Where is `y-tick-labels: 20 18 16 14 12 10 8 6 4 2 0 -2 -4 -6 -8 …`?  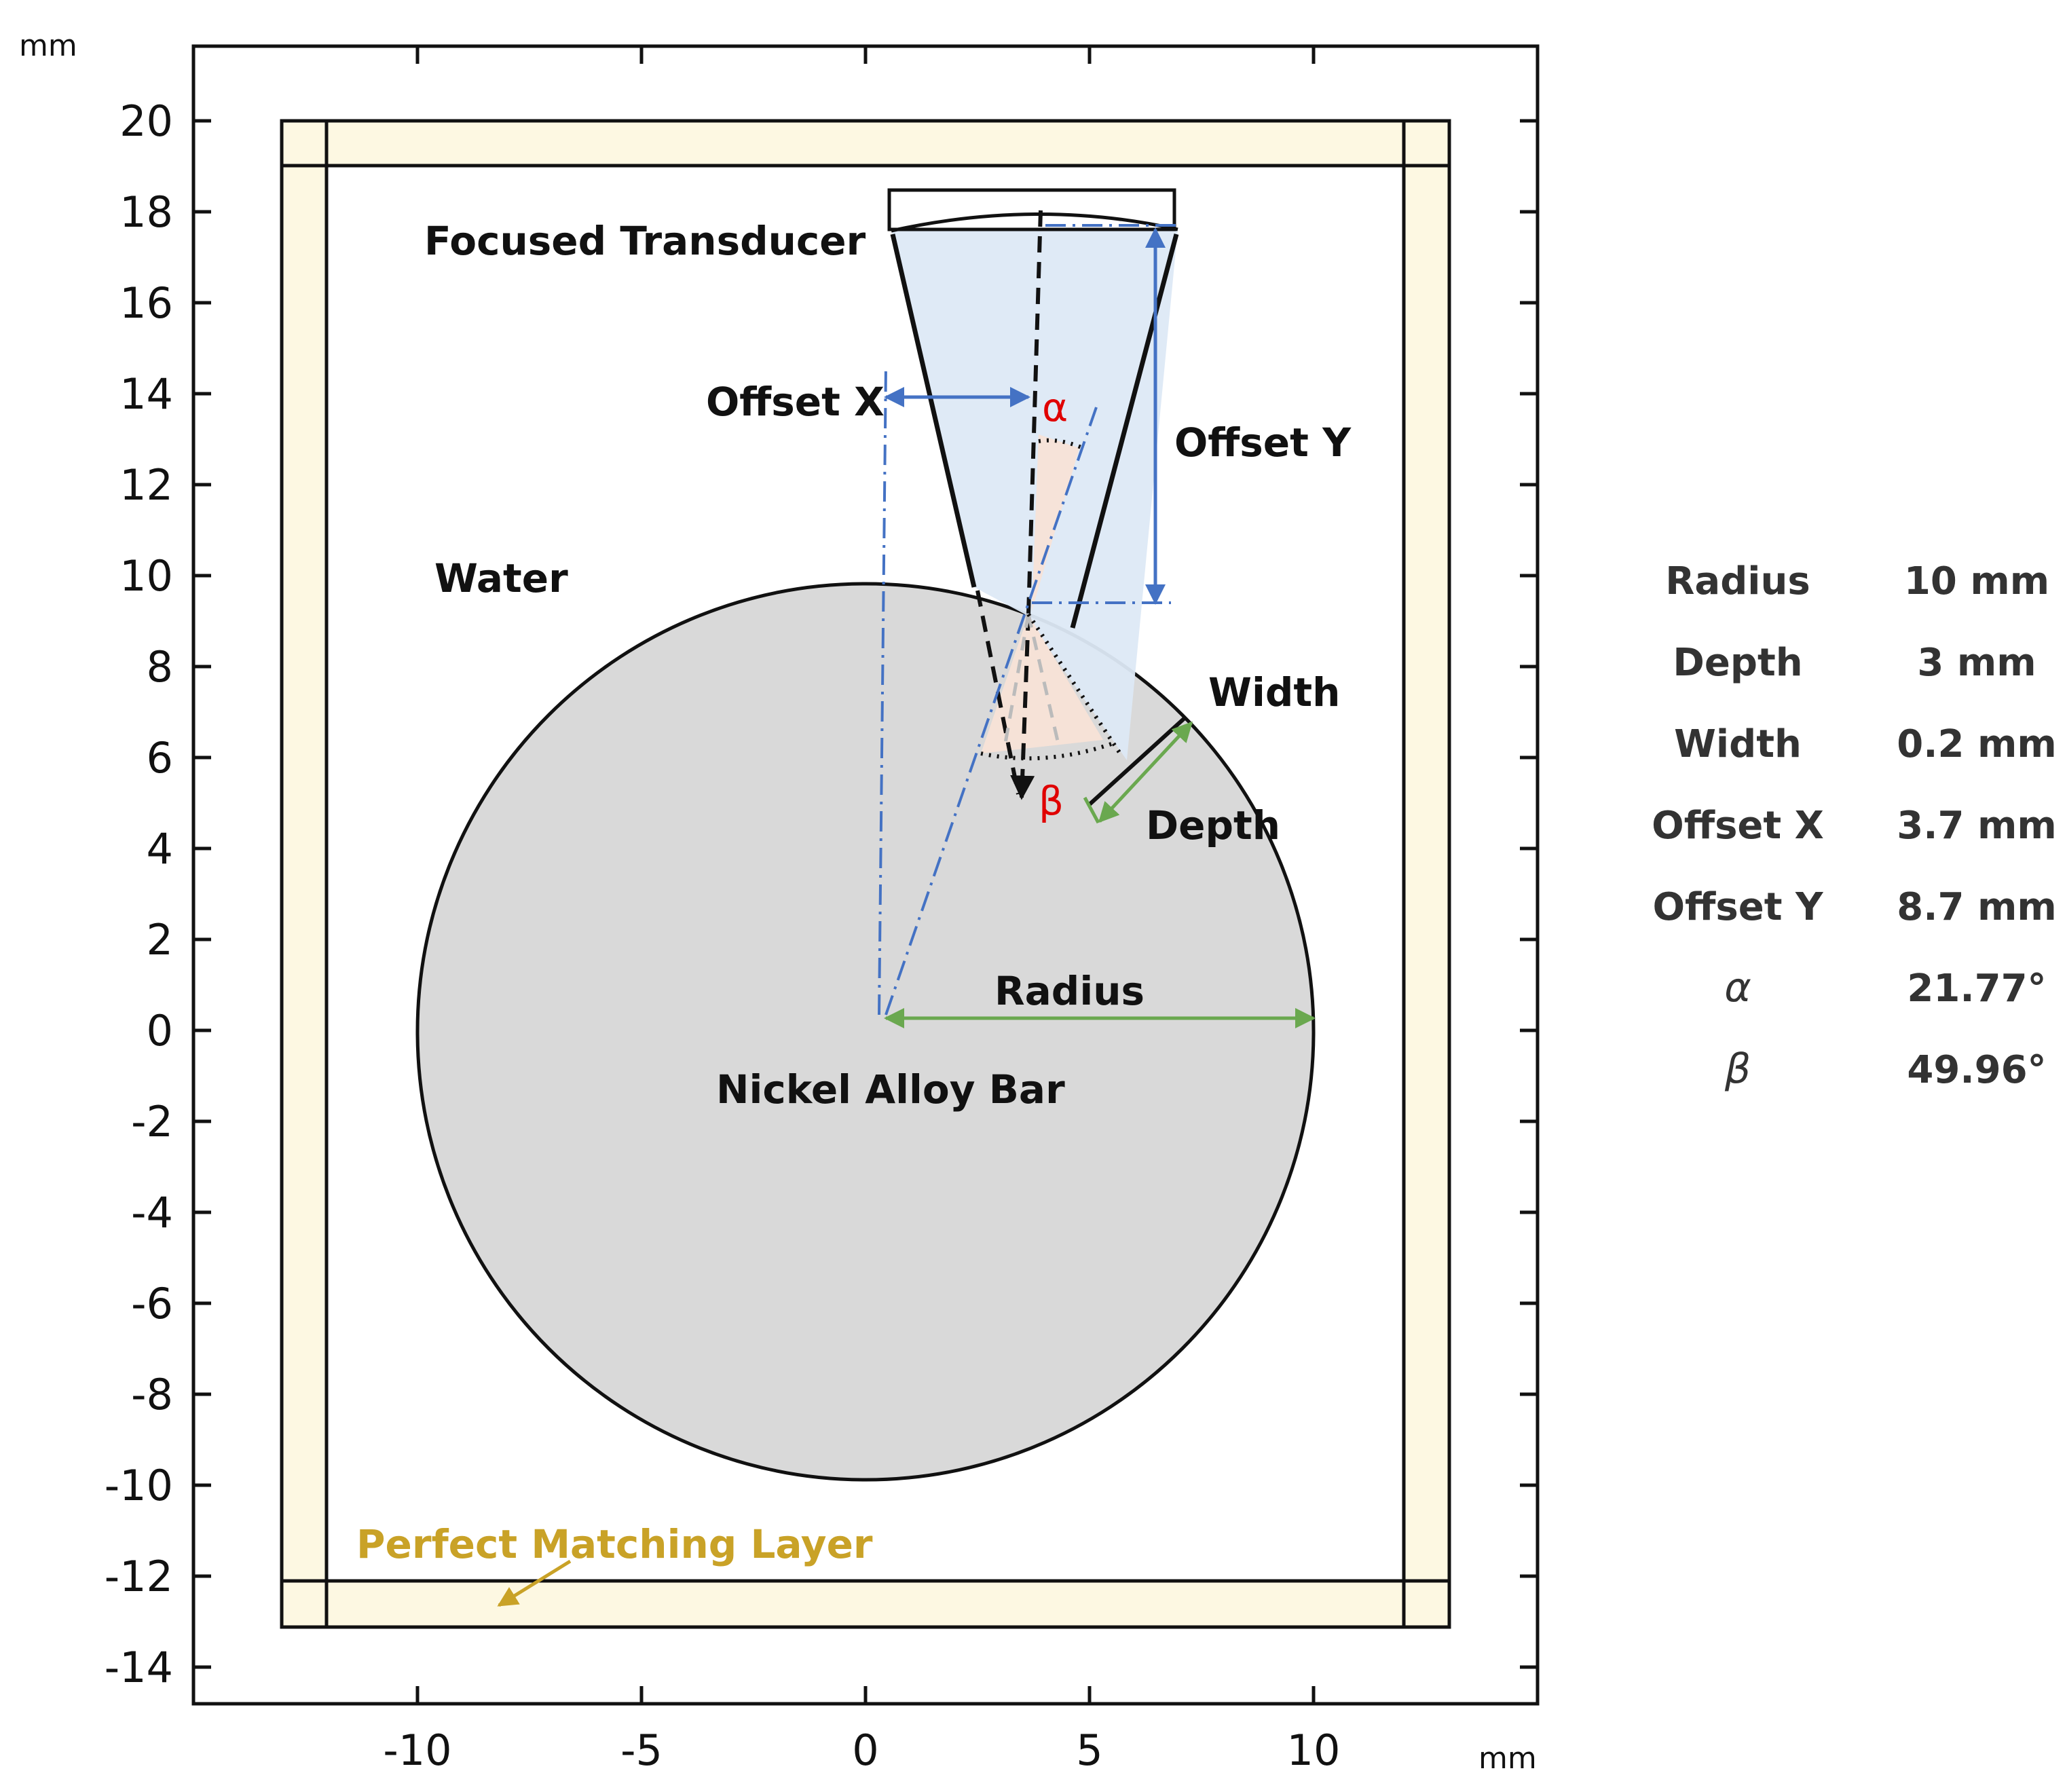 y-tick-labels: 20 18 16 14 12 10 8 6 4 2 0 -2 -4 -6 -8 … is located at coordinates (139, 894).